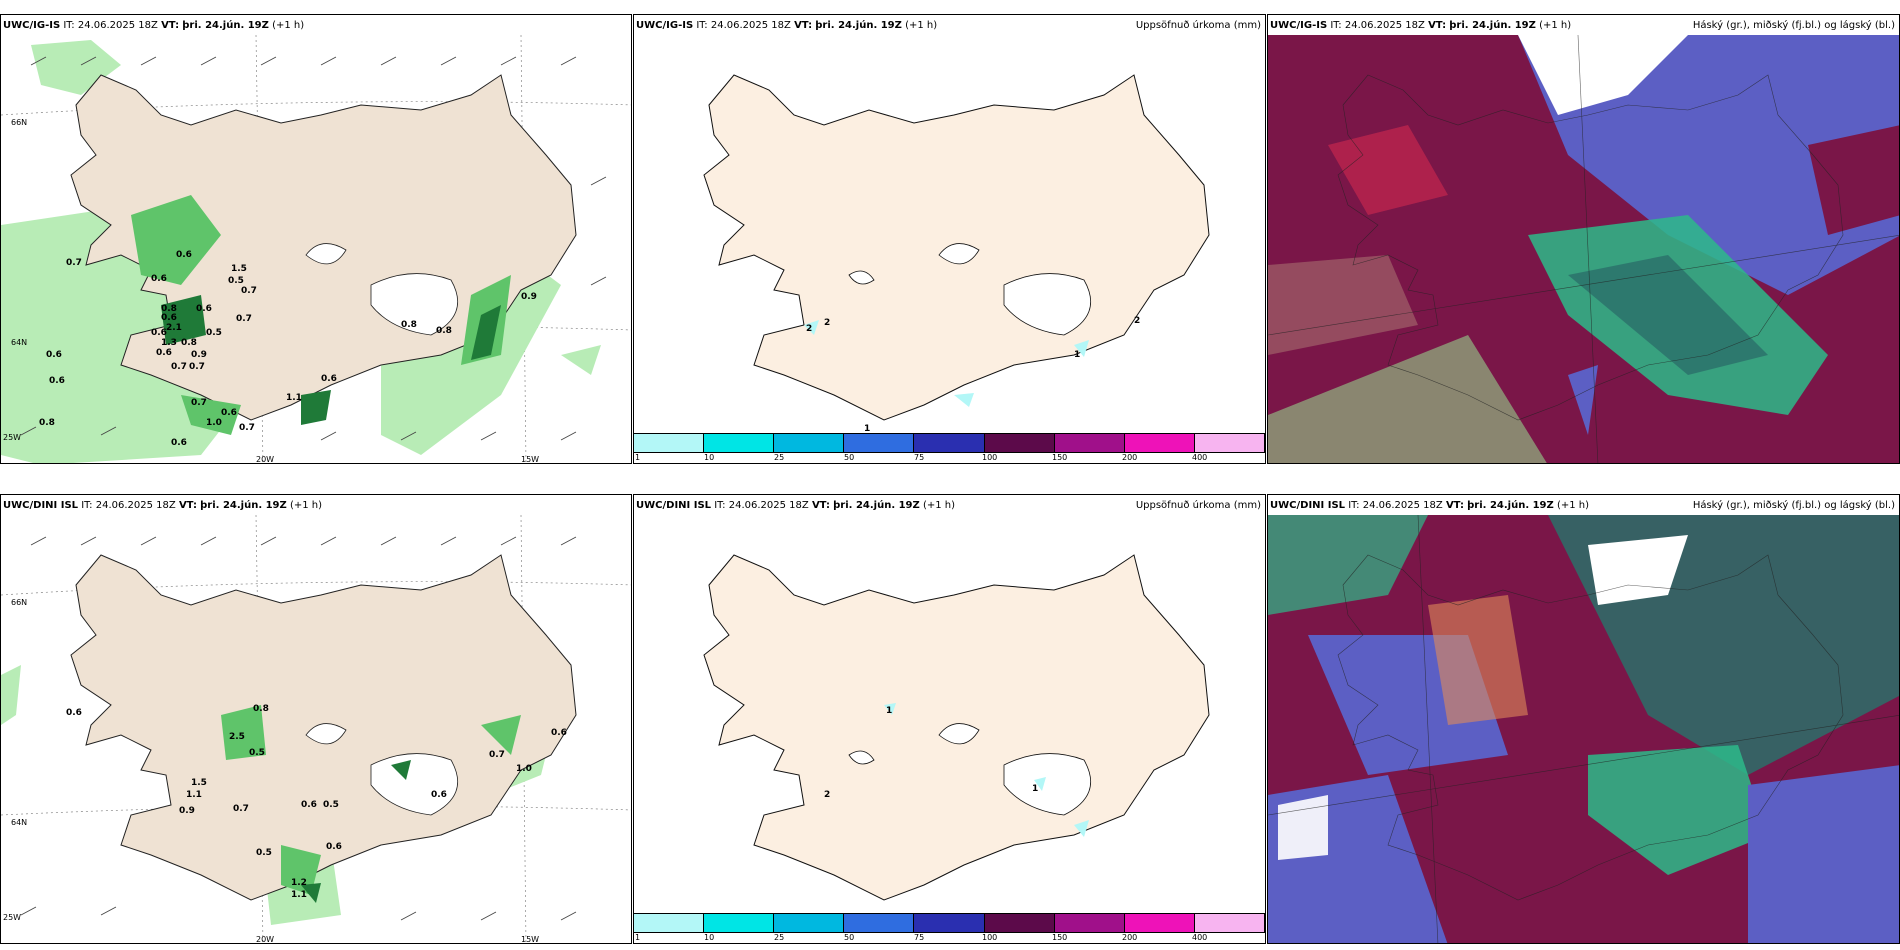 The width and height of the screenshot is (1900, 950). What do you see at coordinates (1583, 249) in the screenshot?
I see `cloud-cover-map` at bounding box center [1583, 249].